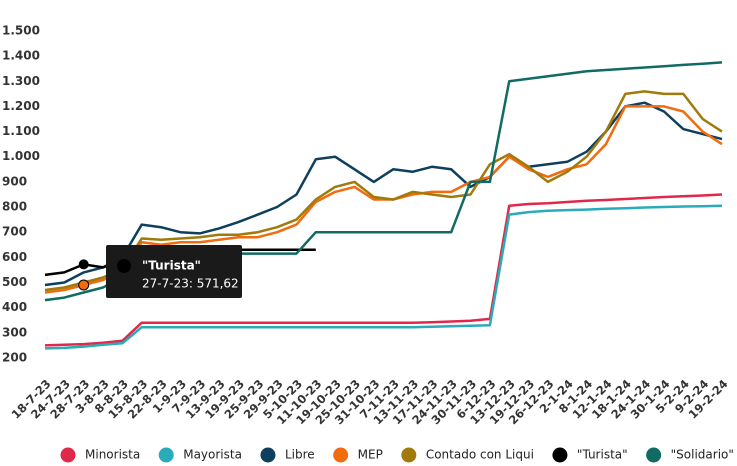  What do you see at coordinates (14, 332) in the screenshot?
I see `y-tick-label: 300` at bounding box center [14, 332].